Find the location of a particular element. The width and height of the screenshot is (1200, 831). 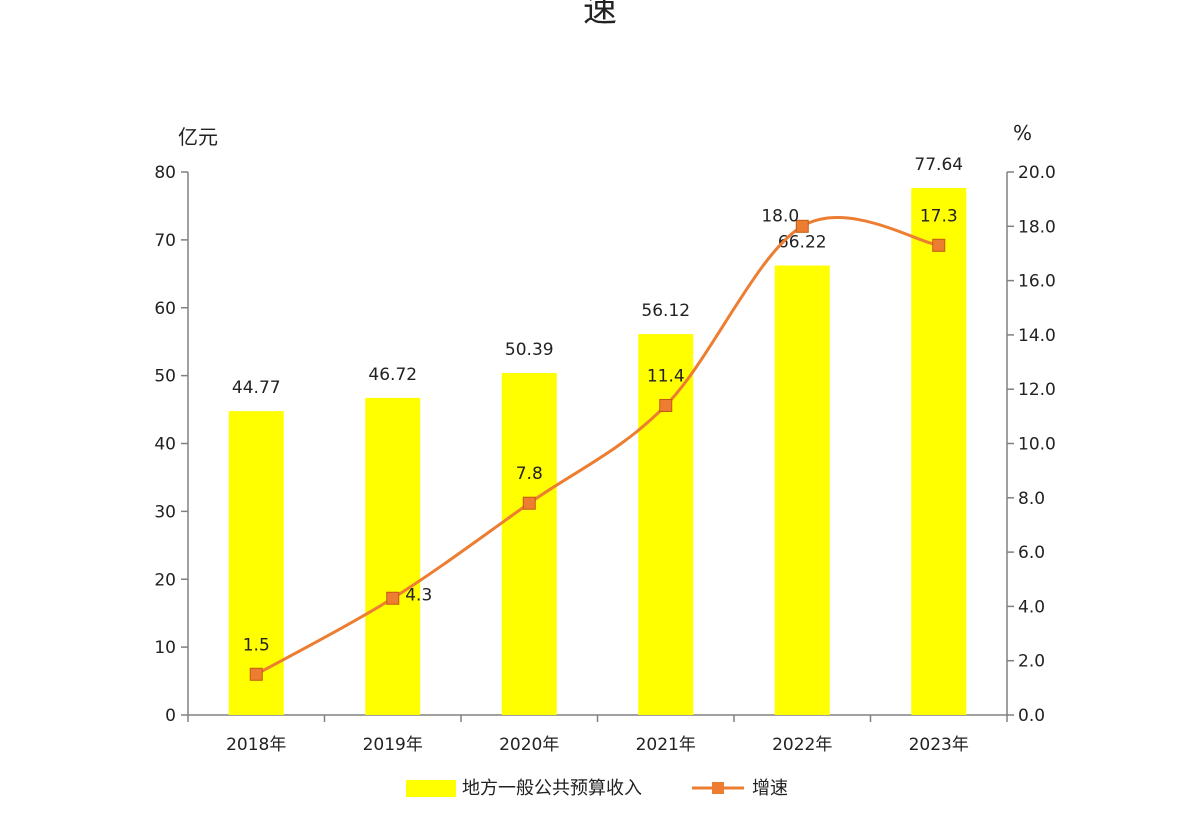

page-title: 速 is located at coordinates (600, 15).